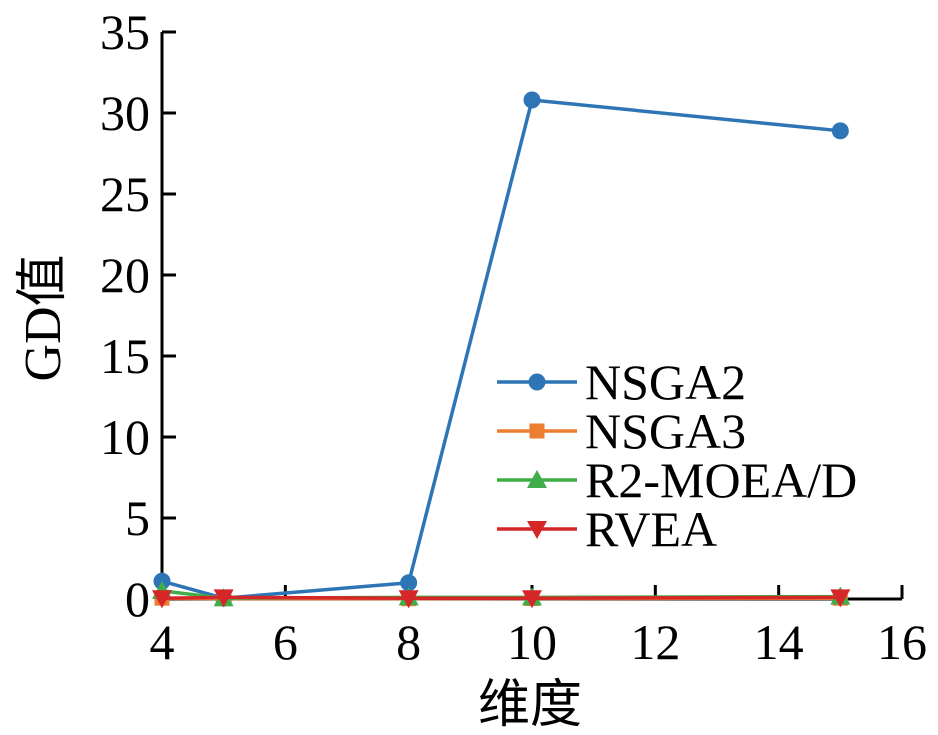  What do you see at coordinates (138, 315) in the screenshot?
I see `y-ticks: 0 5 10 15 20 25 30 35` at bounding box center [138, 315].